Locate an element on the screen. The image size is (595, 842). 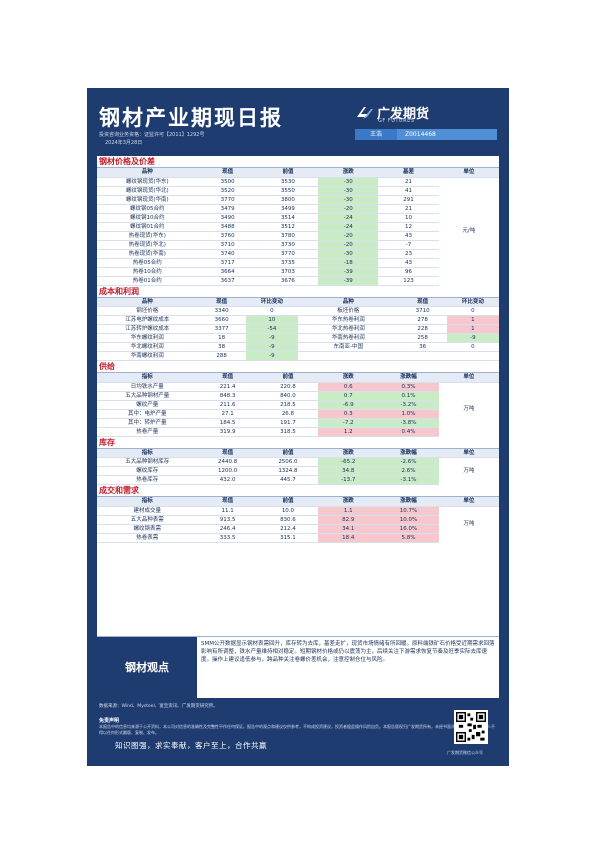
basis-value: 291 is located at coordinates (408, 200).